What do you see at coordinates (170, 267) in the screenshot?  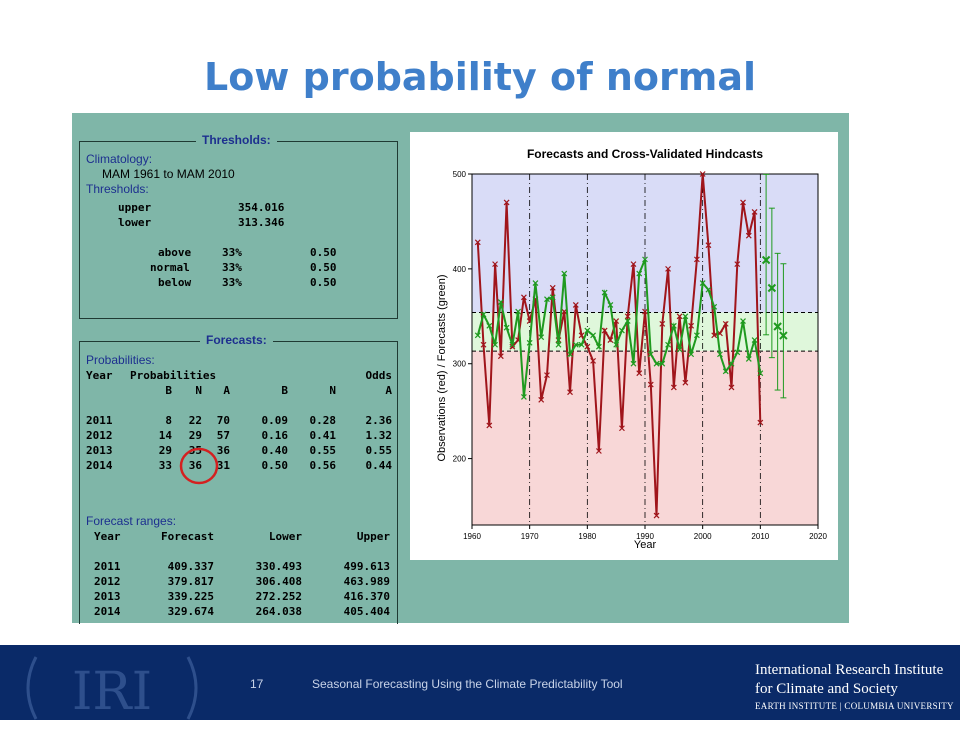 I see `cat-normal-name: normal` at bounding box center [170, 267].